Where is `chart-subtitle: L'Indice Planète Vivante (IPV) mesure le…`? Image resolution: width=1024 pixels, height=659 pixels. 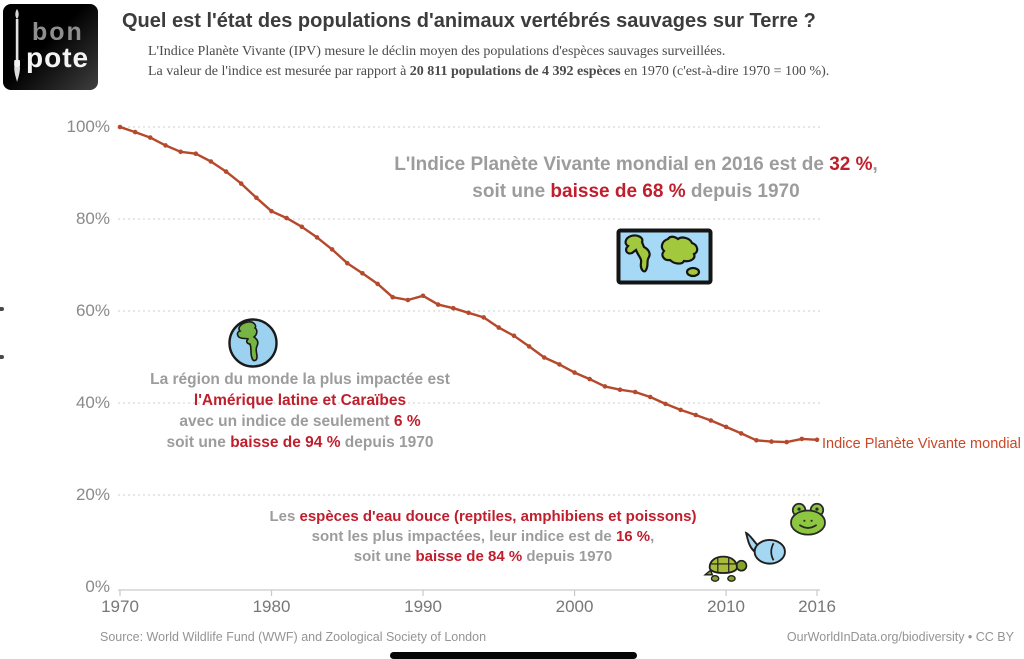 chart-subtitle: L'Indice Planète Vivante (IPV) mesure le… is located at coordinates (578, 62).